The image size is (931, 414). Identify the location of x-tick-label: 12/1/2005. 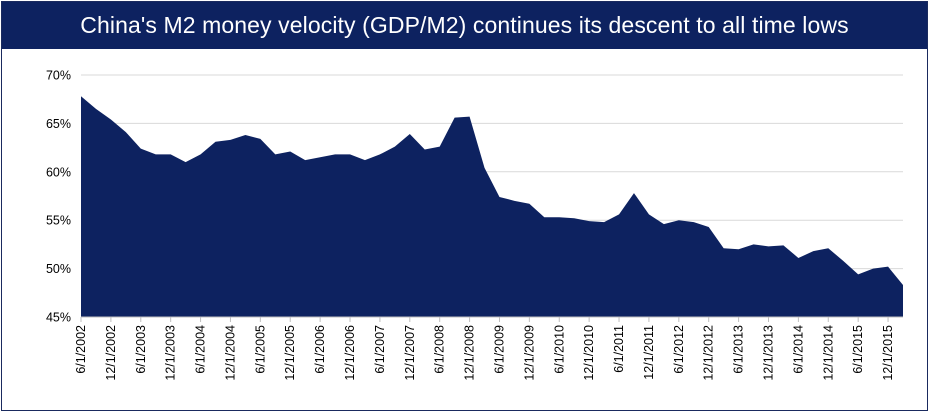
(290, 353).